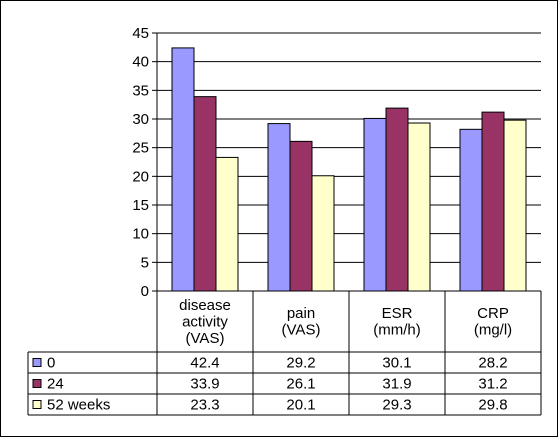  I want to click on legend-label: 0, so click(51, 363).